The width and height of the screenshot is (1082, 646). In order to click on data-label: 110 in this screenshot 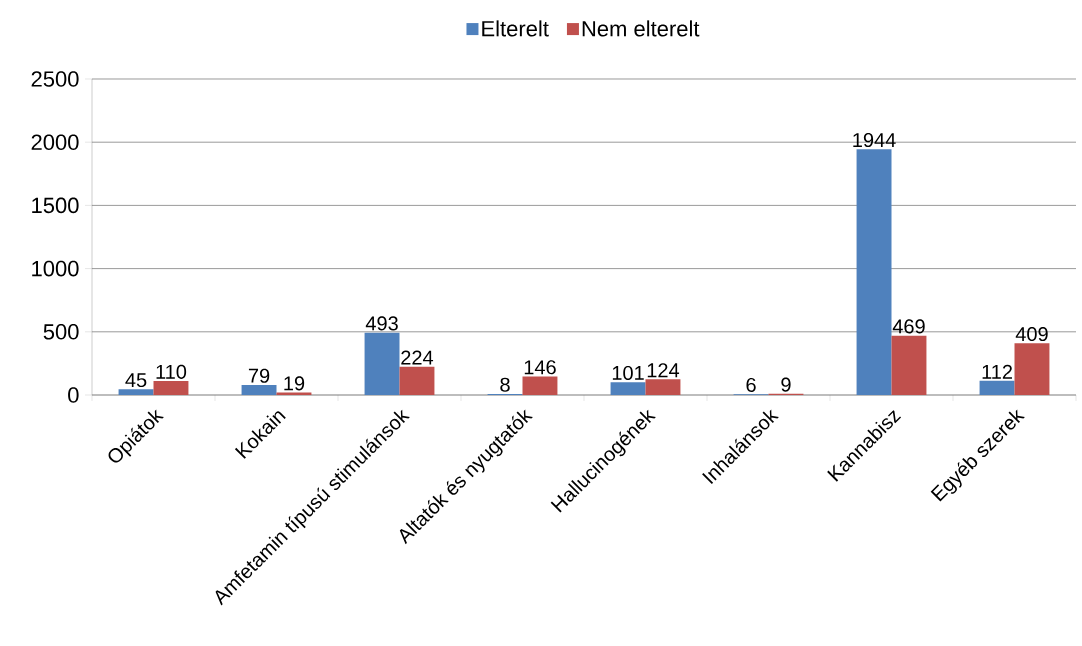, I will do `click(171, 371)`.